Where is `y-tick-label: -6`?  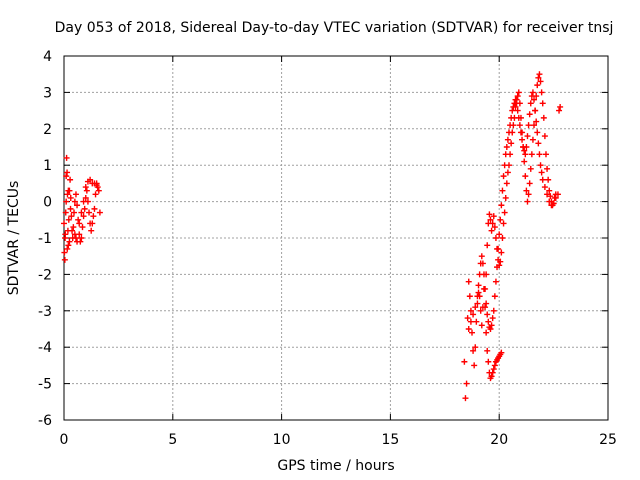 y-tick-label: -6 is located at coordinates (45, 421).